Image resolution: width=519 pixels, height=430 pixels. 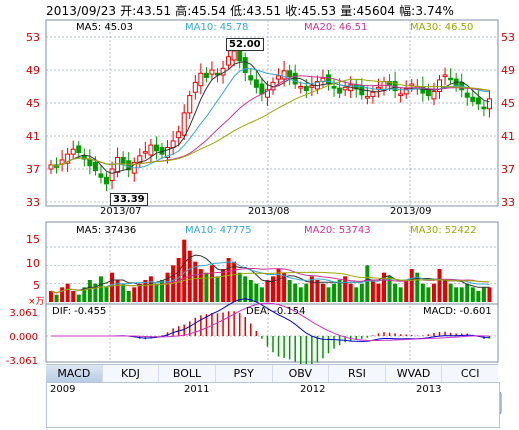 What do you see at coordinates (21, 361) in the screenshot?
I see `macd-tick-bottom: -3.061` at bounding box center [21, 361].